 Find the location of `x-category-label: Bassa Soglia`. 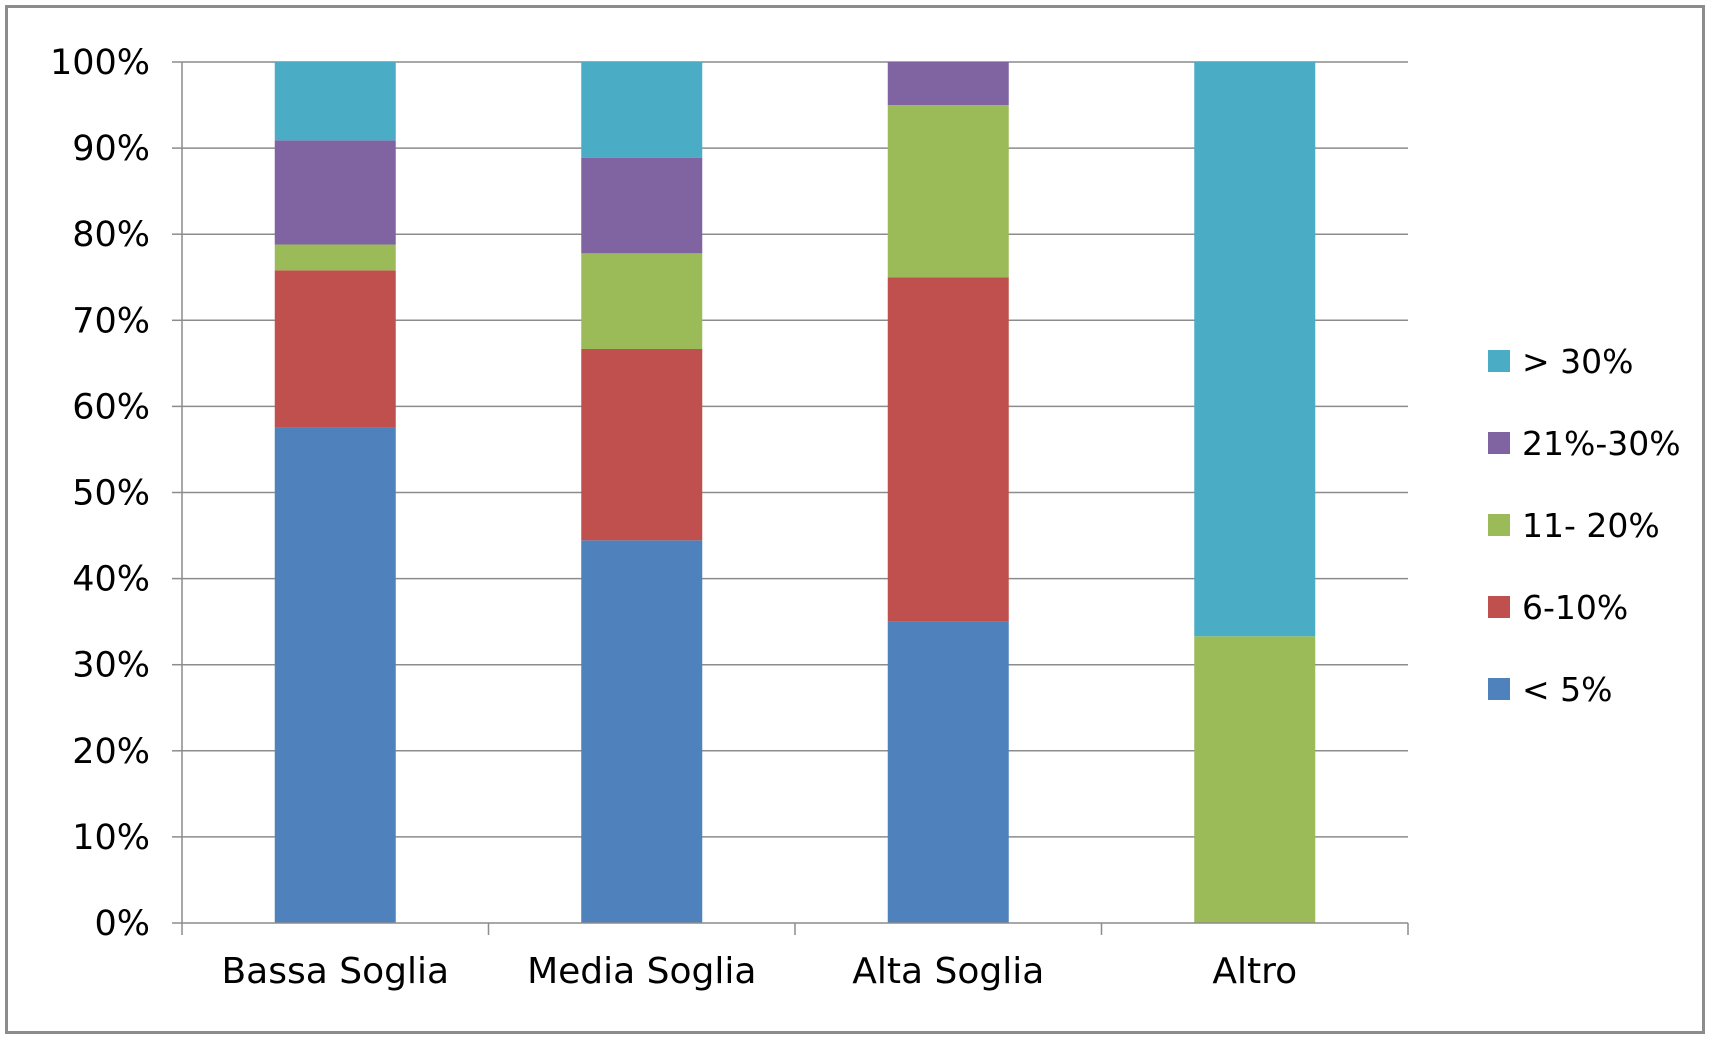

x-category-label: Bassa Soglia is located at coordinates (335, 971).